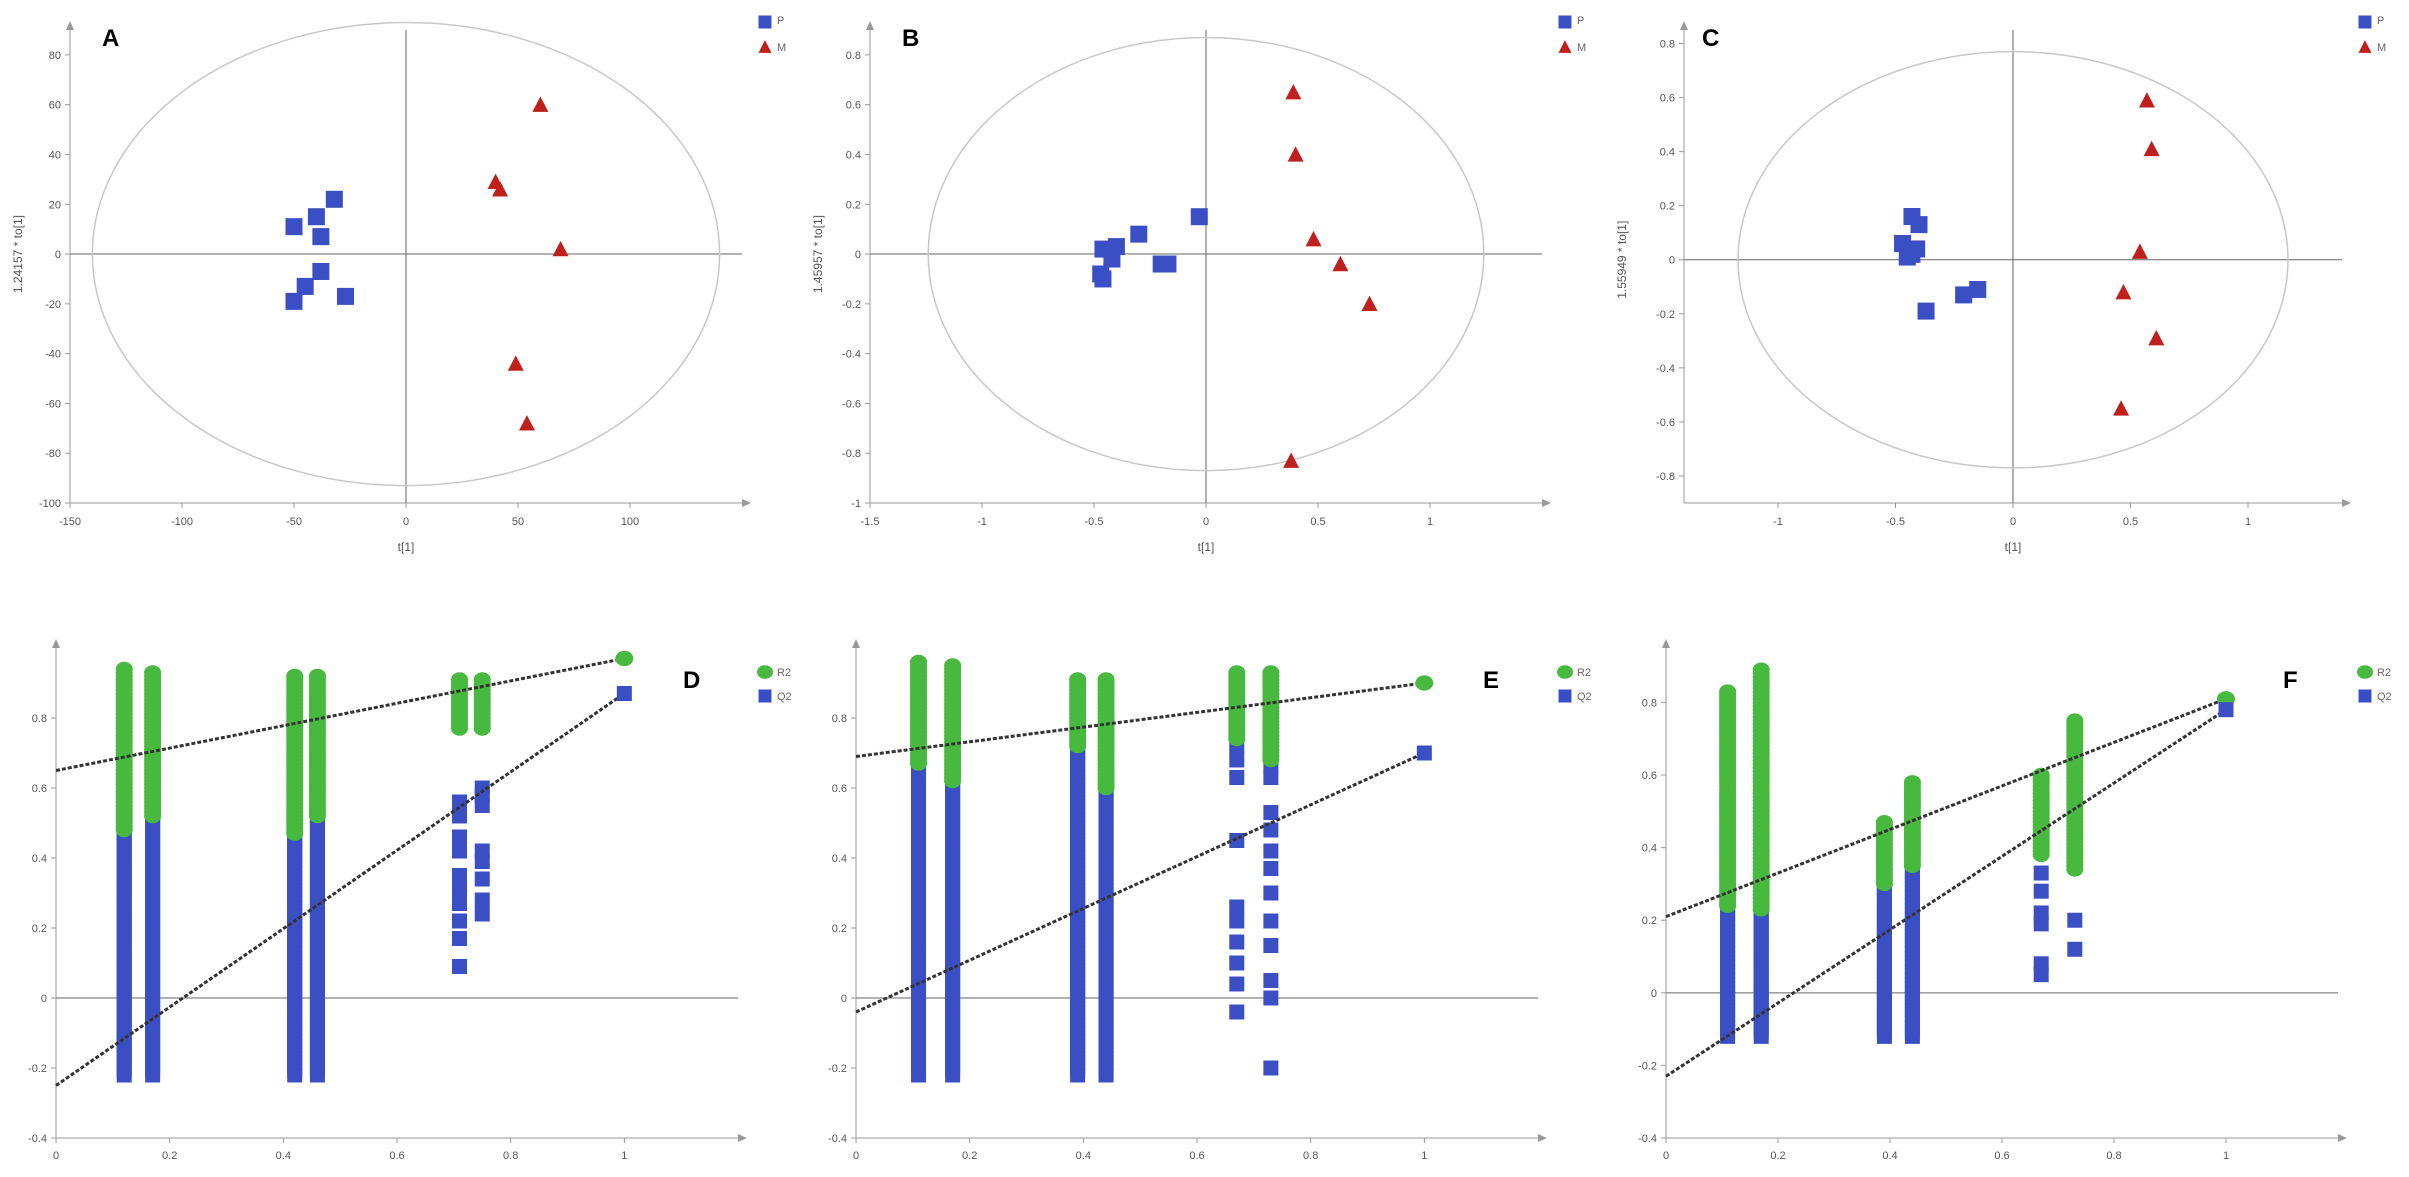 This screenshot has width=2409, height=1177. What do you see at coordinates (1430, 522) in the screenshot?
I see `x-tick-label: 1` at bounding box center [1430, 522].